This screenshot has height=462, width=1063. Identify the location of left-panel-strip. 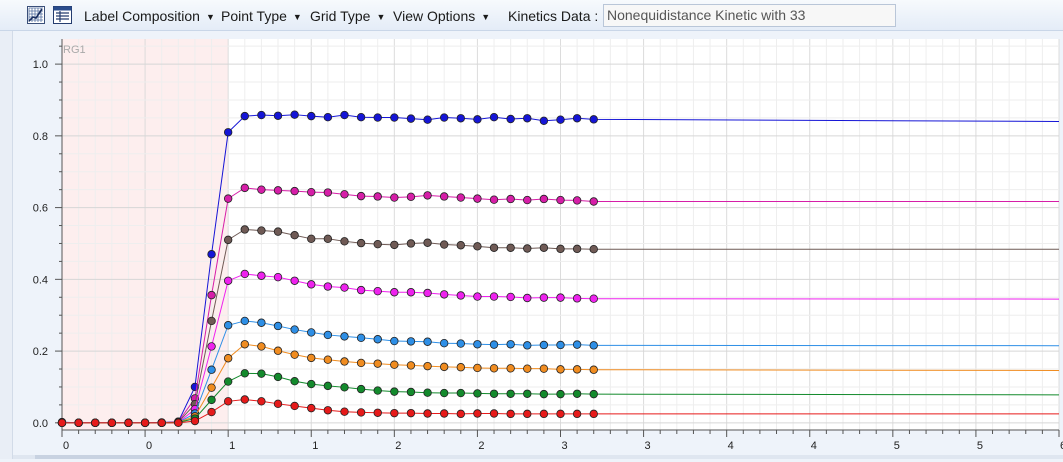
(6, 245).